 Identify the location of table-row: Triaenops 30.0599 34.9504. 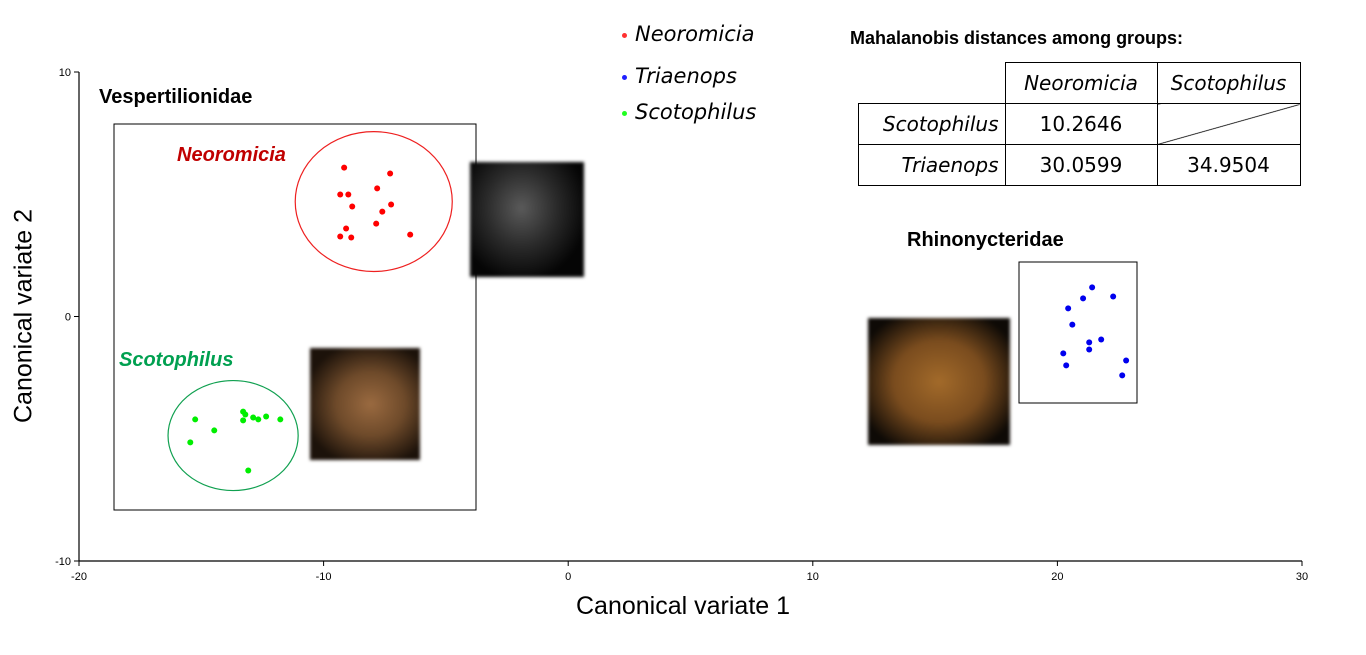
(1079, 165).